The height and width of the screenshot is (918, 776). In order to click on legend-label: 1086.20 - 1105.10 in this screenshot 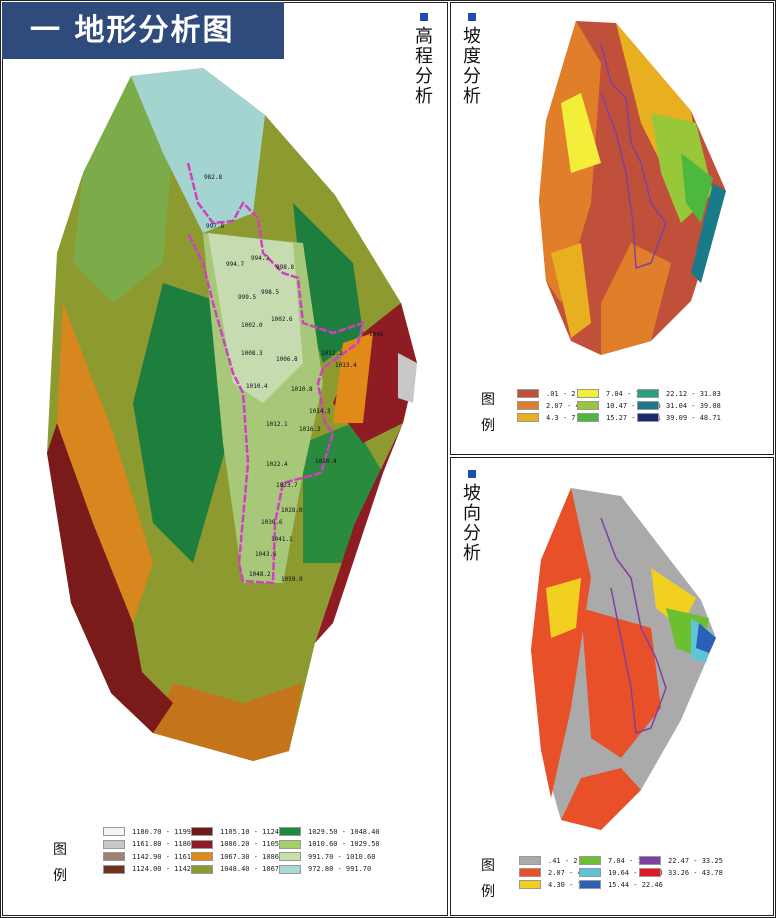, I will do `click(256, 844)`.